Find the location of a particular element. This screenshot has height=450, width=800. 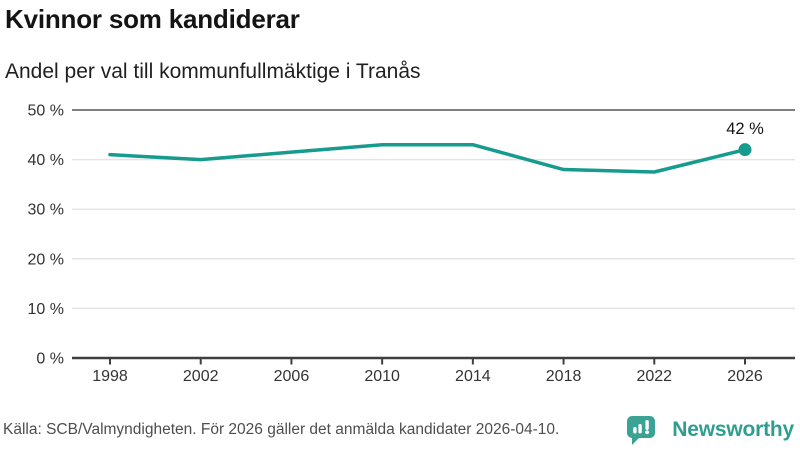

x-tick-label: 2006 is located at coordinates (292, 376).